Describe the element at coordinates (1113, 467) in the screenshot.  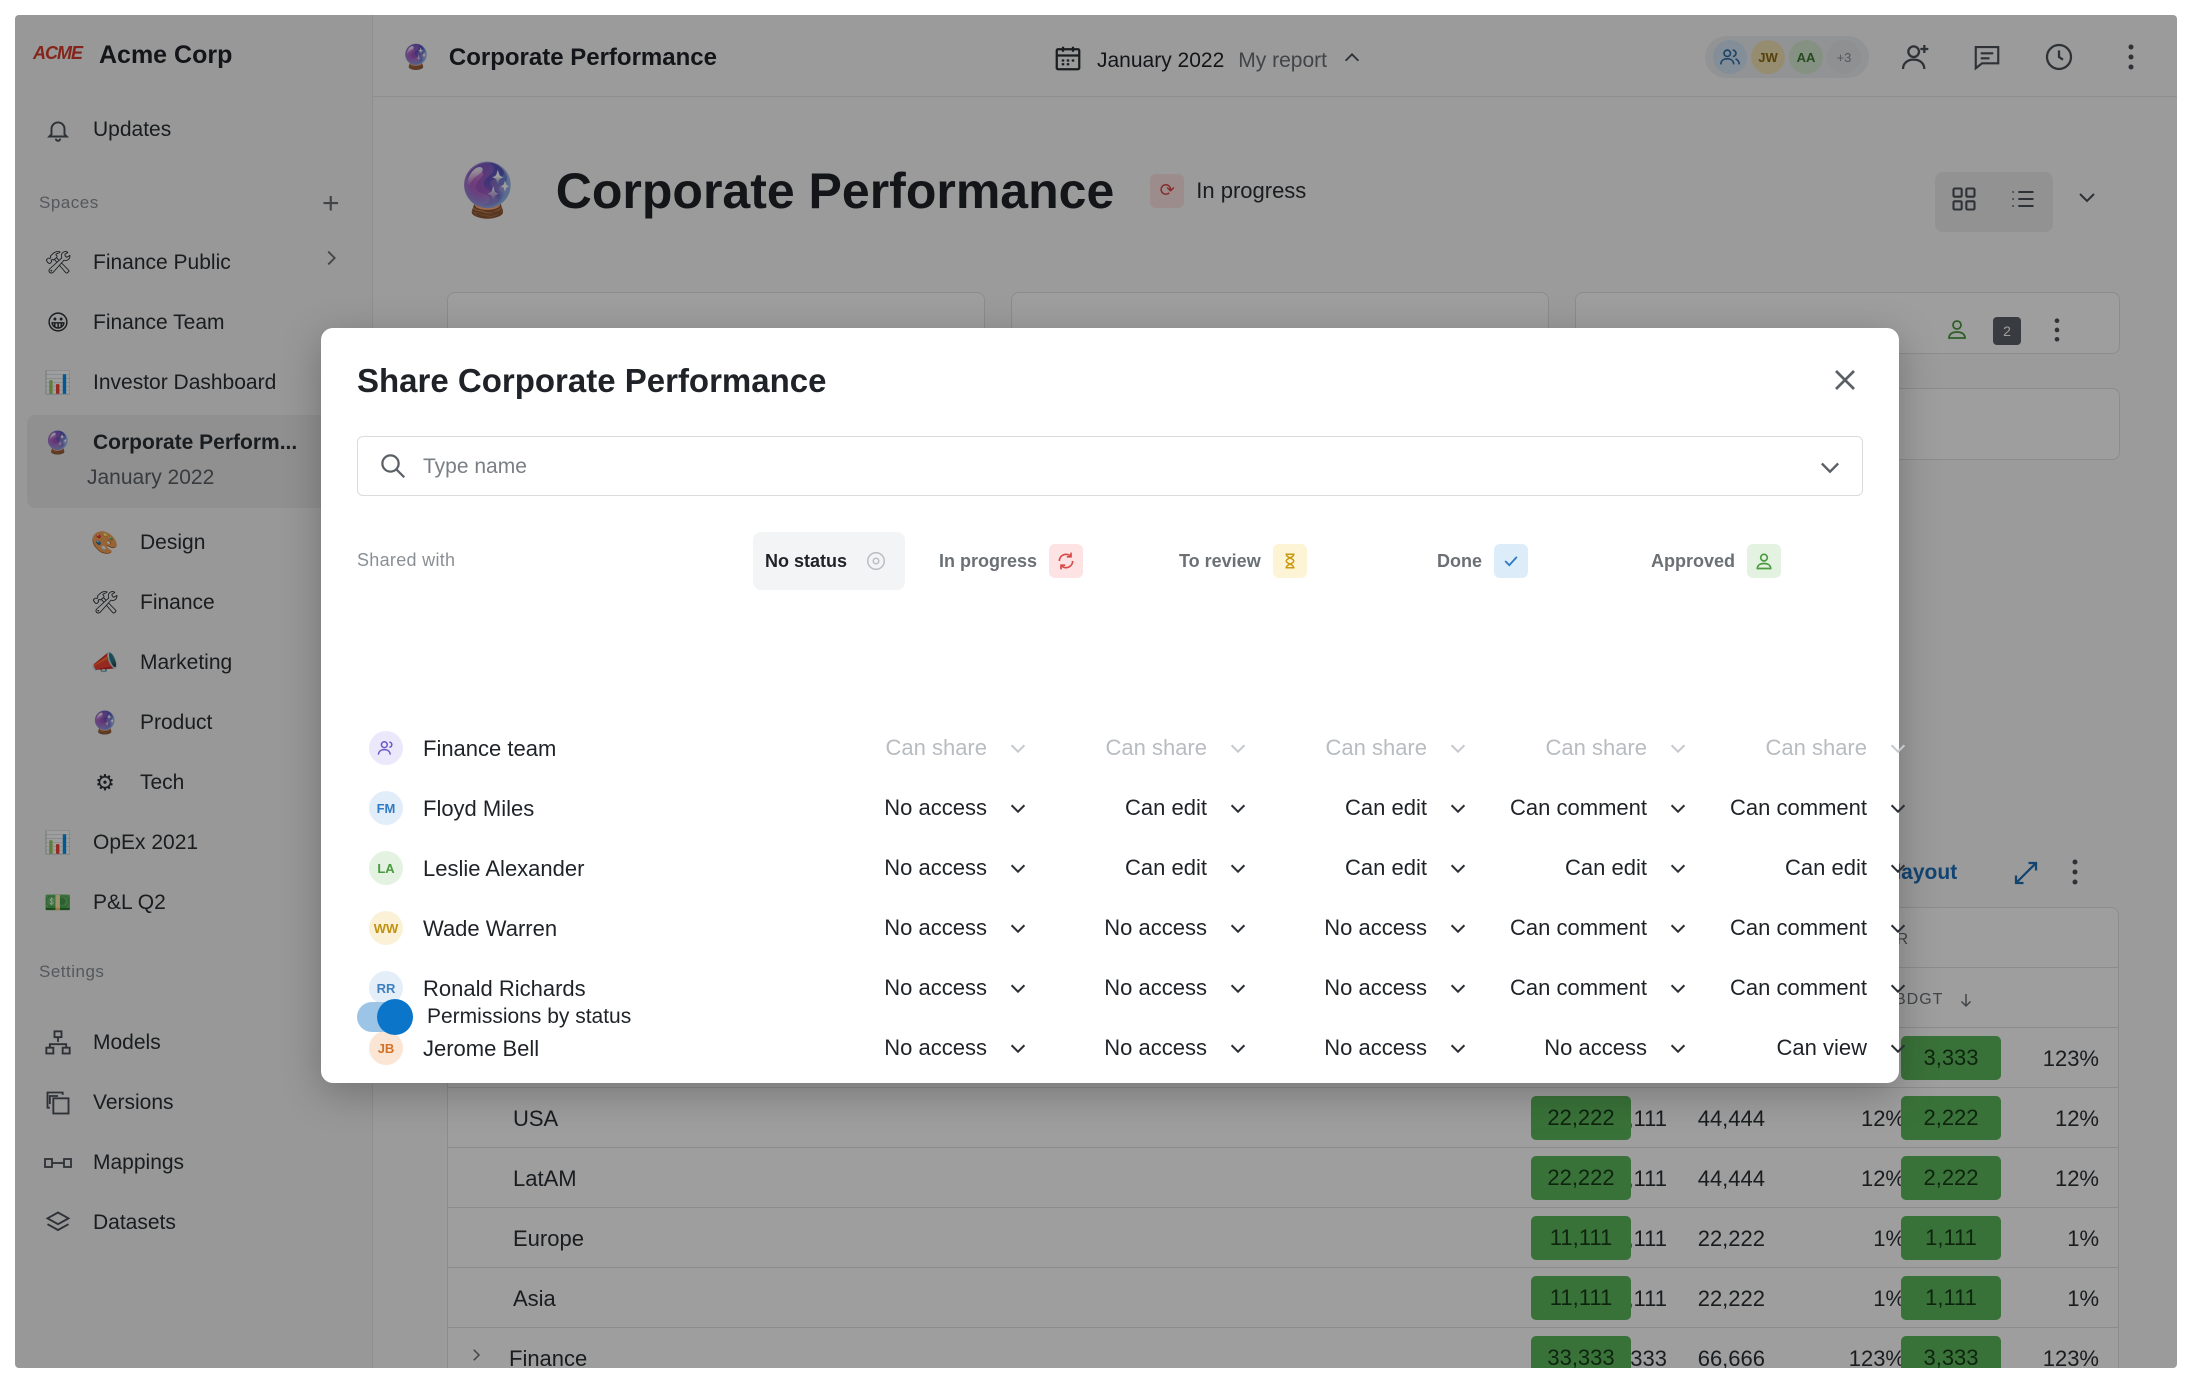
I see `search-input` at that location.